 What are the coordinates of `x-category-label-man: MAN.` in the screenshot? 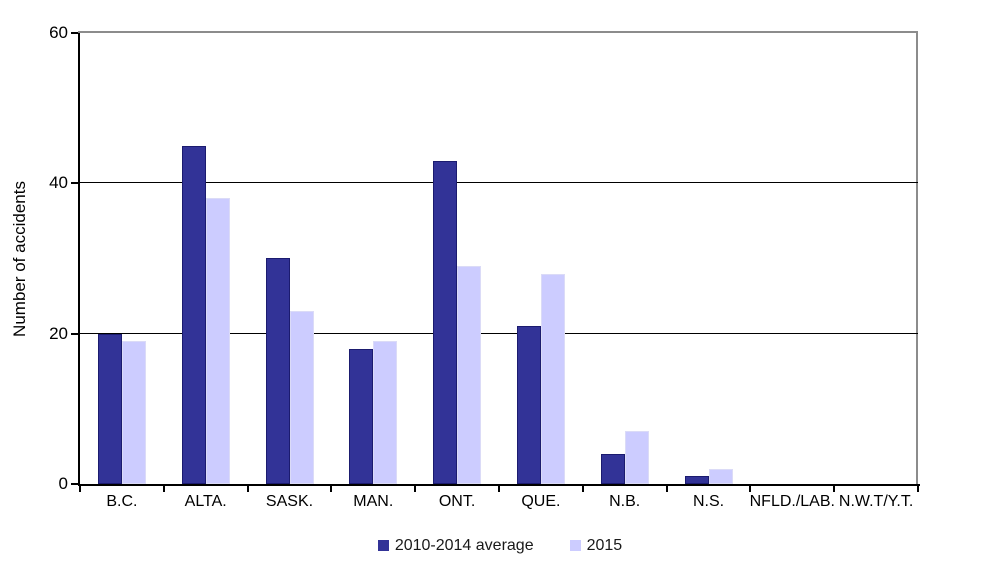 It's located at (373, 501).